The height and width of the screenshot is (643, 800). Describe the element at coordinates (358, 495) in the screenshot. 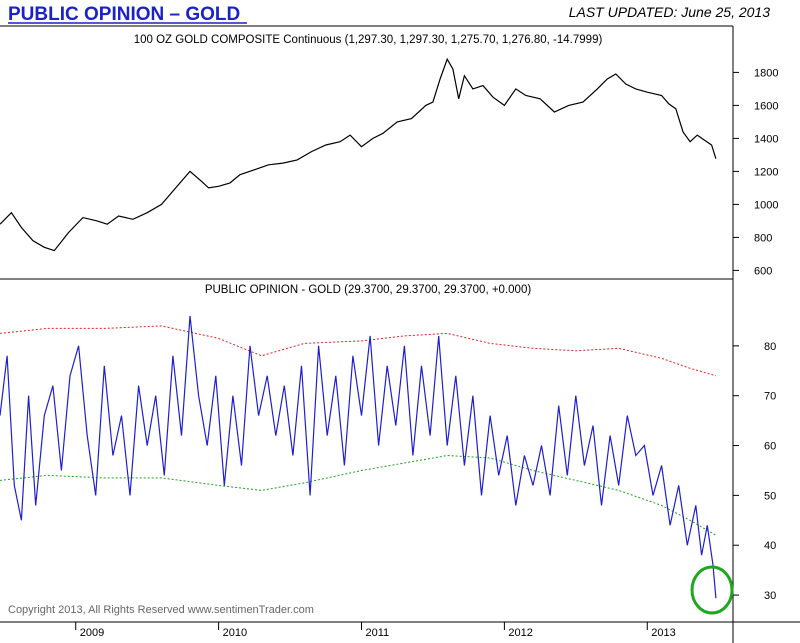

I see `lower-band-line` at that location.